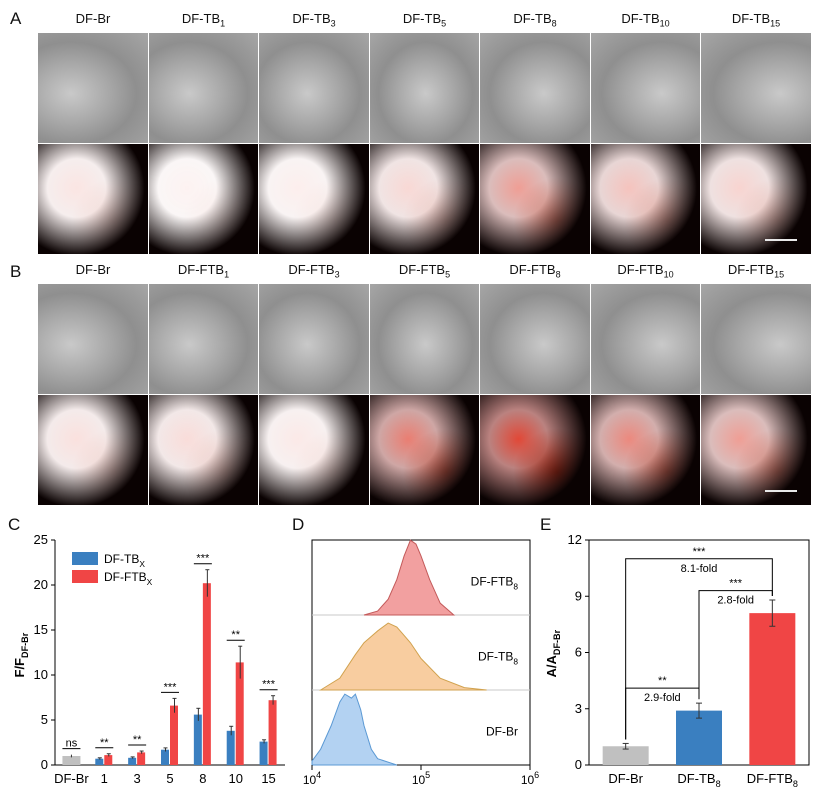 This screenshot has height=795, width=814. I want to click on y-axis-label: F/FDF-Br, so click(21, 654).